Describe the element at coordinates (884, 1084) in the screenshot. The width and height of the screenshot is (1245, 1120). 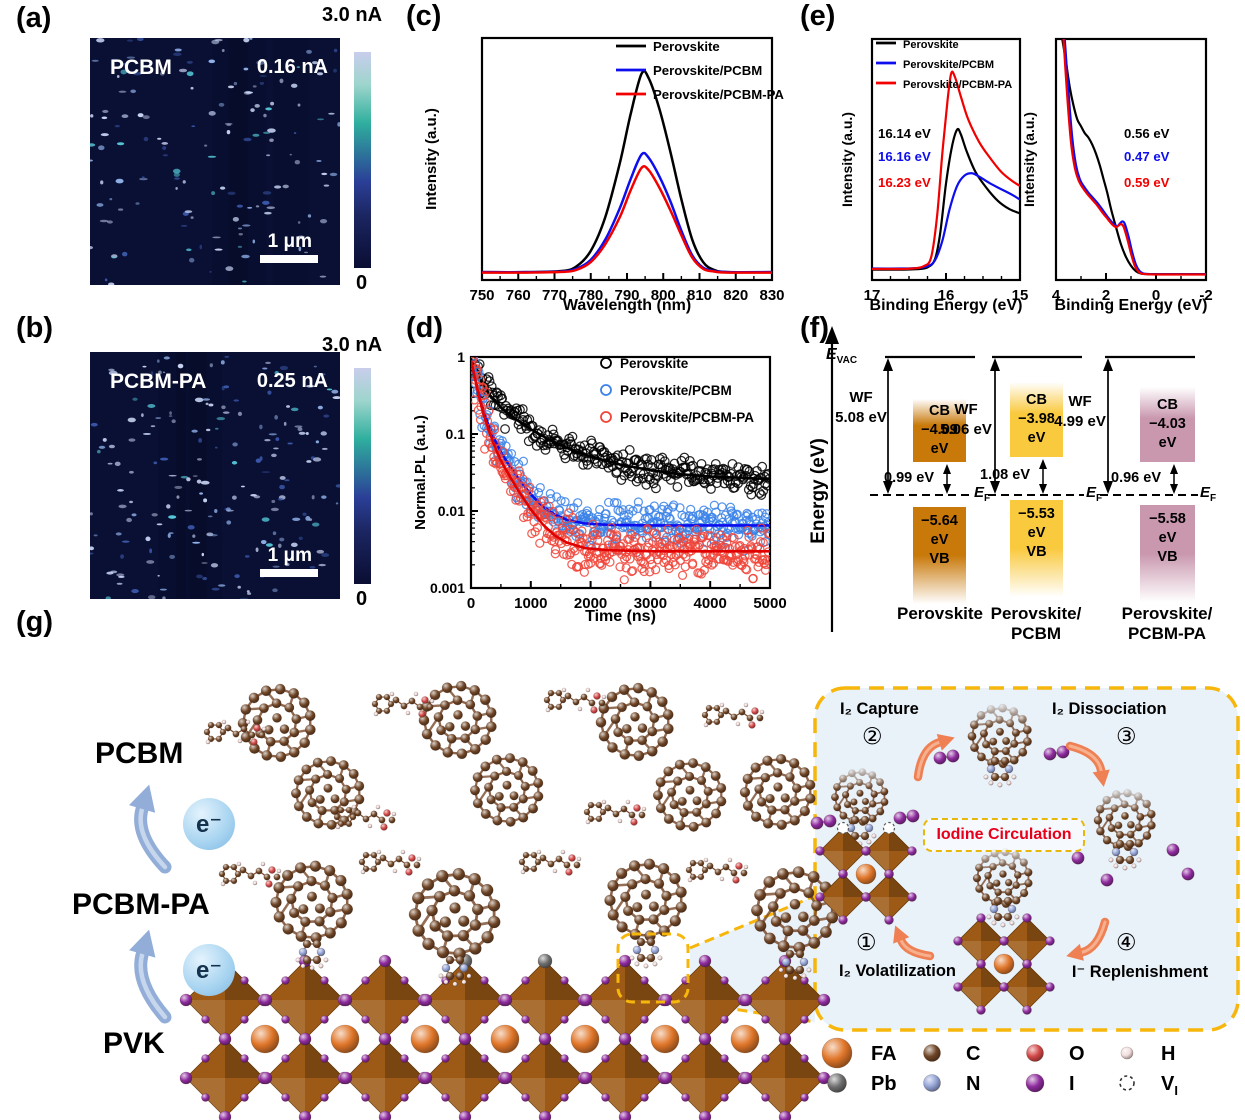
I see `legend-label-pb: Pb` at that location.